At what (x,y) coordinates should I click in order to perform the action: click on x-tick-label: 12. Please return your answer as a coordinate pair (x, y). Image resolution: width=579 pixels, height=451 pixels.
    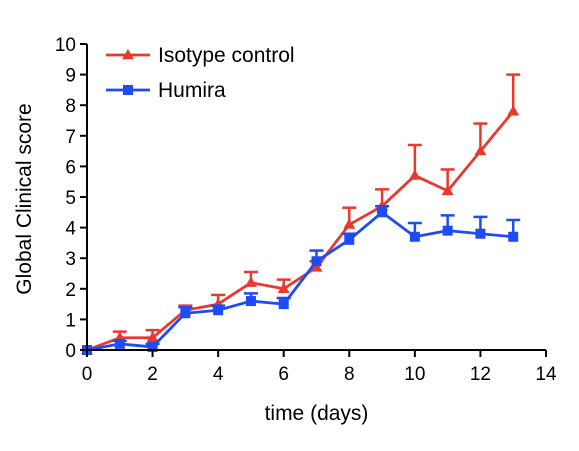
    Looking at the image, I should click on (480, 374).